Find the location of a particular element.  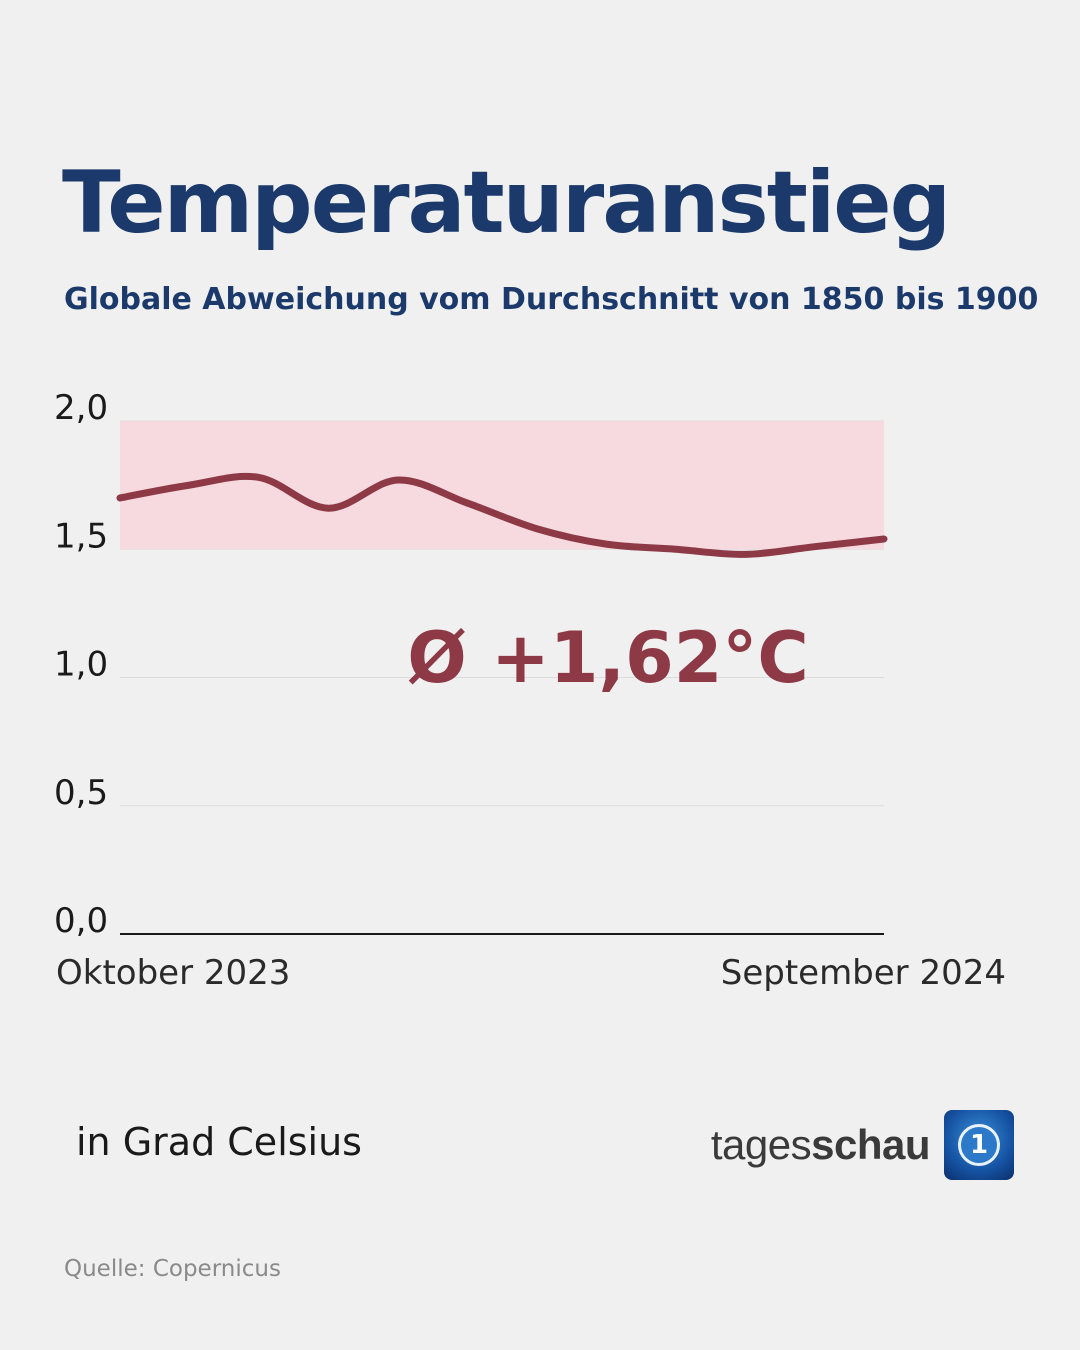

x-tick-label: Oktober 2023 is located at coordinates (173, 973).